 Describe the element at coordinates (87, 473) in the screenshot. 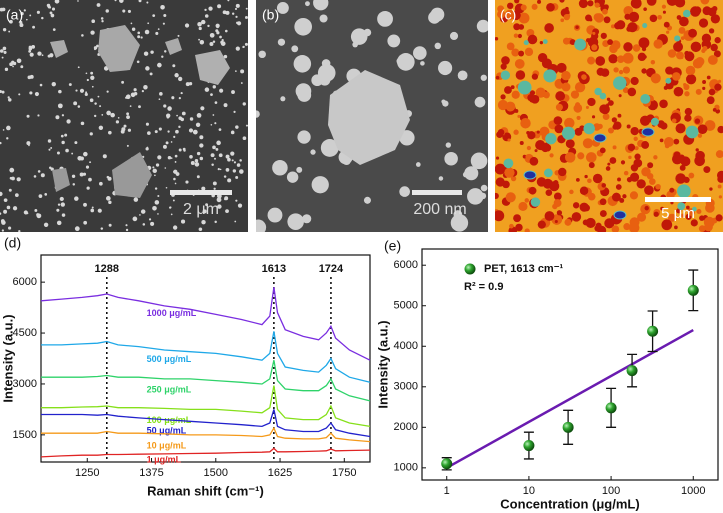

I see `x-tick-label: 1250` at that location.